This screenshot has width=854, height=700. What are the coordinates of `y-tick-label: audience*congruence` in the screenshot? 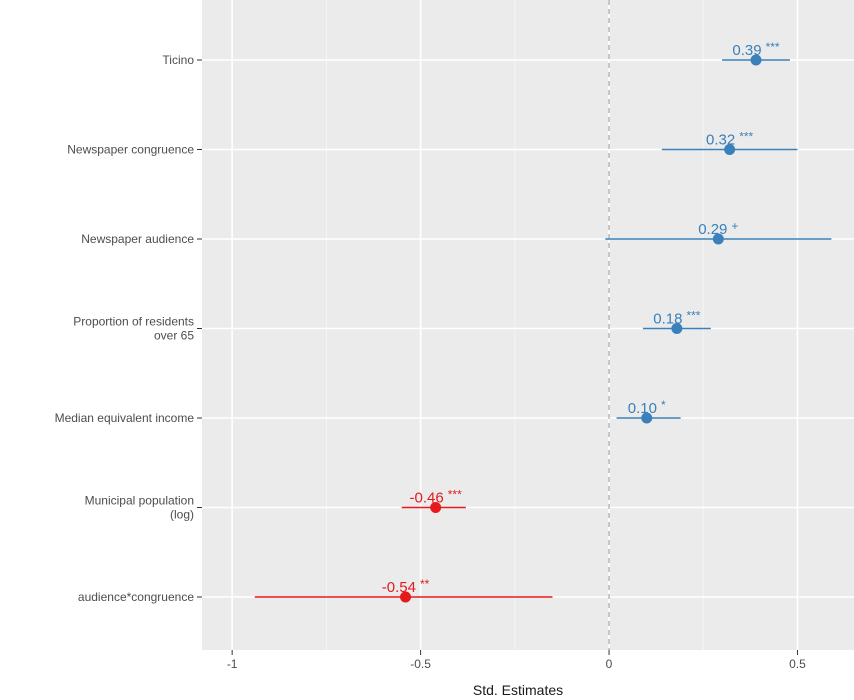 It's located at (136, 597).